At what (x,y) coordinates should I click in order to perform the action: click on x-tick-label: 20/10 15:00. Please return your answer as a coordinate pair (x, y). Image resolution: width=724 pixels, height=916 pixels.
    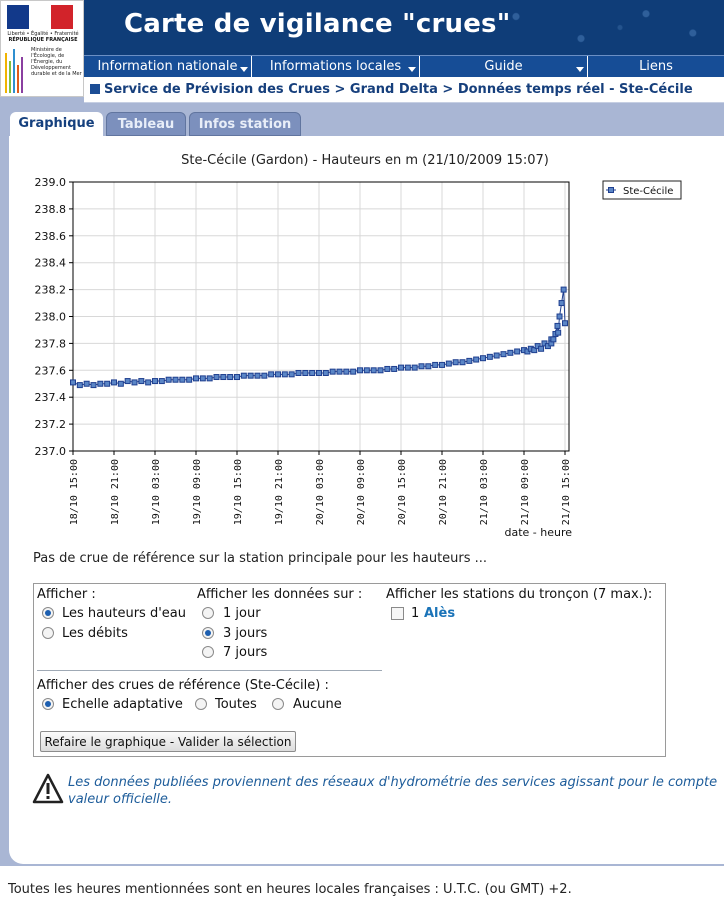
    Looking at the image, I should click on (402, 492).